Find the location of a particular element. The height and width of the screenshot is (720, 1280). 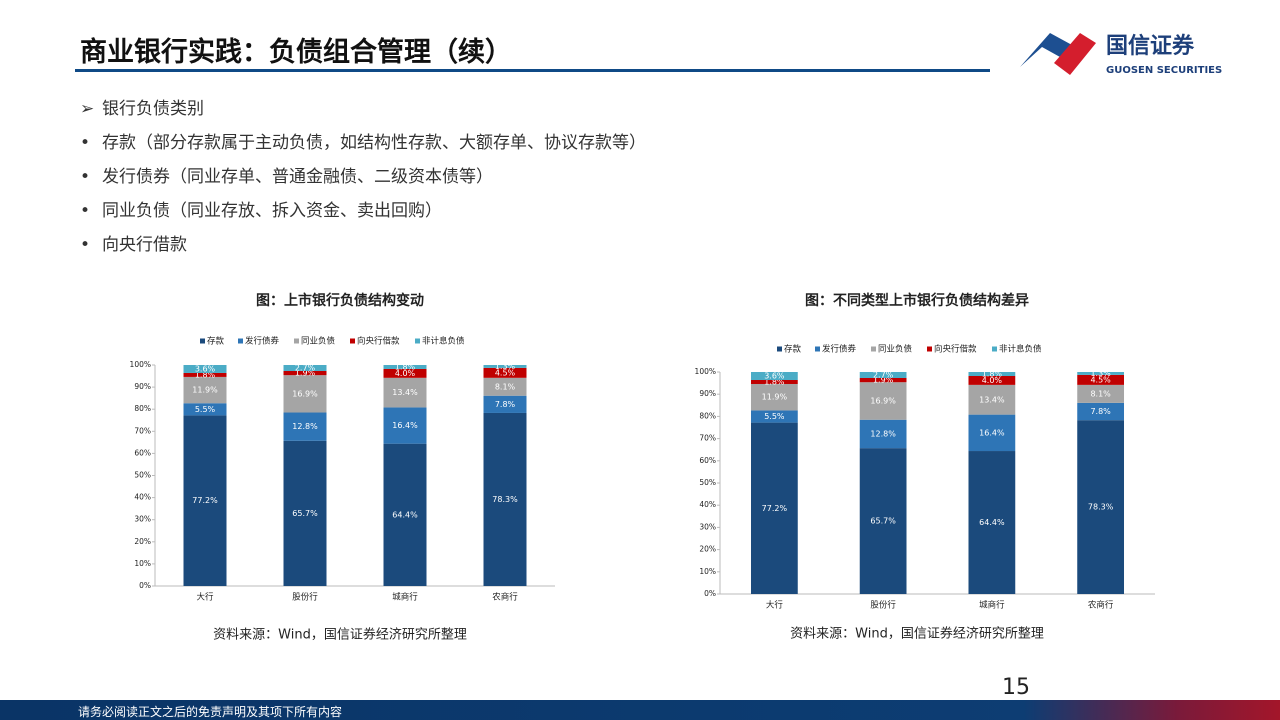

y-tick-label: 20% is located at coordinates (707, 549).